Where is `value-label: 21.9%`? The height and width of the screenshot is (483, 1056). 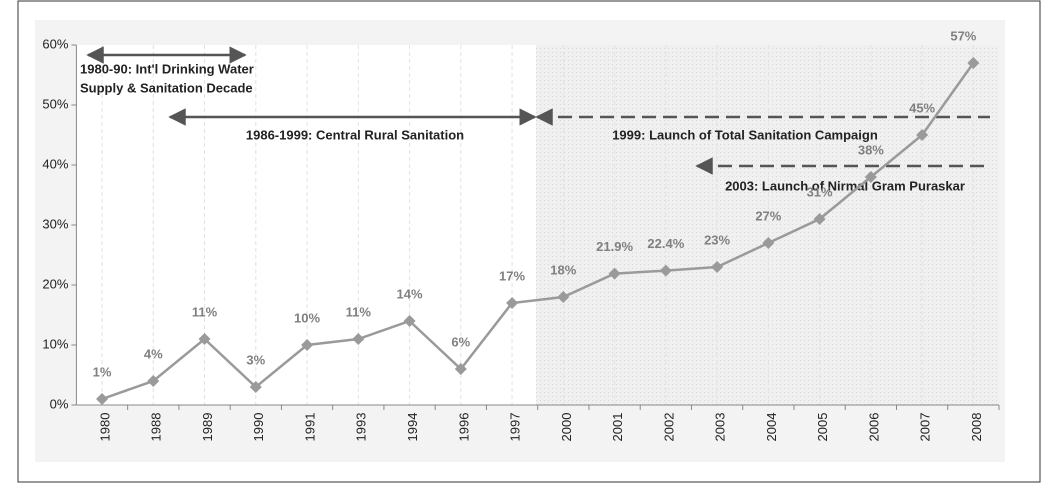
value-label: 21.9% is located at coordinates (614, 246).